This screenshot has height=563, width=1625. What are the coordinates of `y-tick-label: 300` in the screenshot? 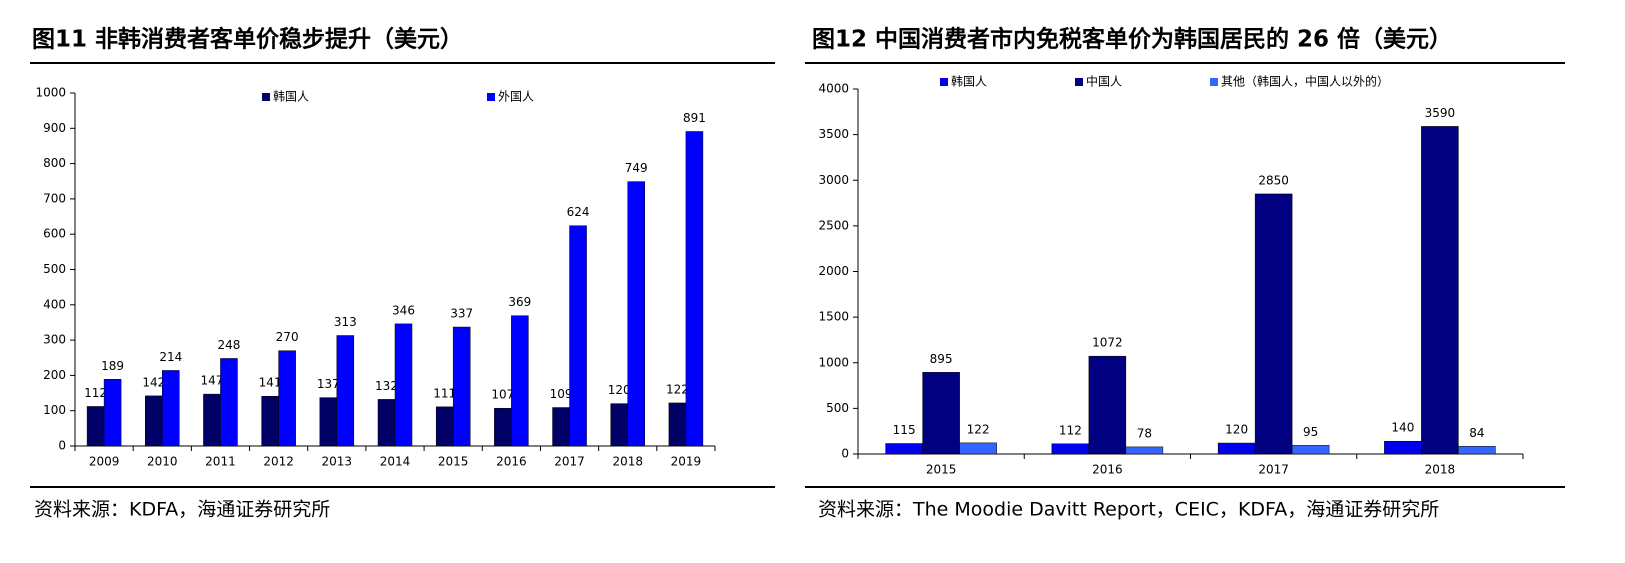 It's located at (54, 340).